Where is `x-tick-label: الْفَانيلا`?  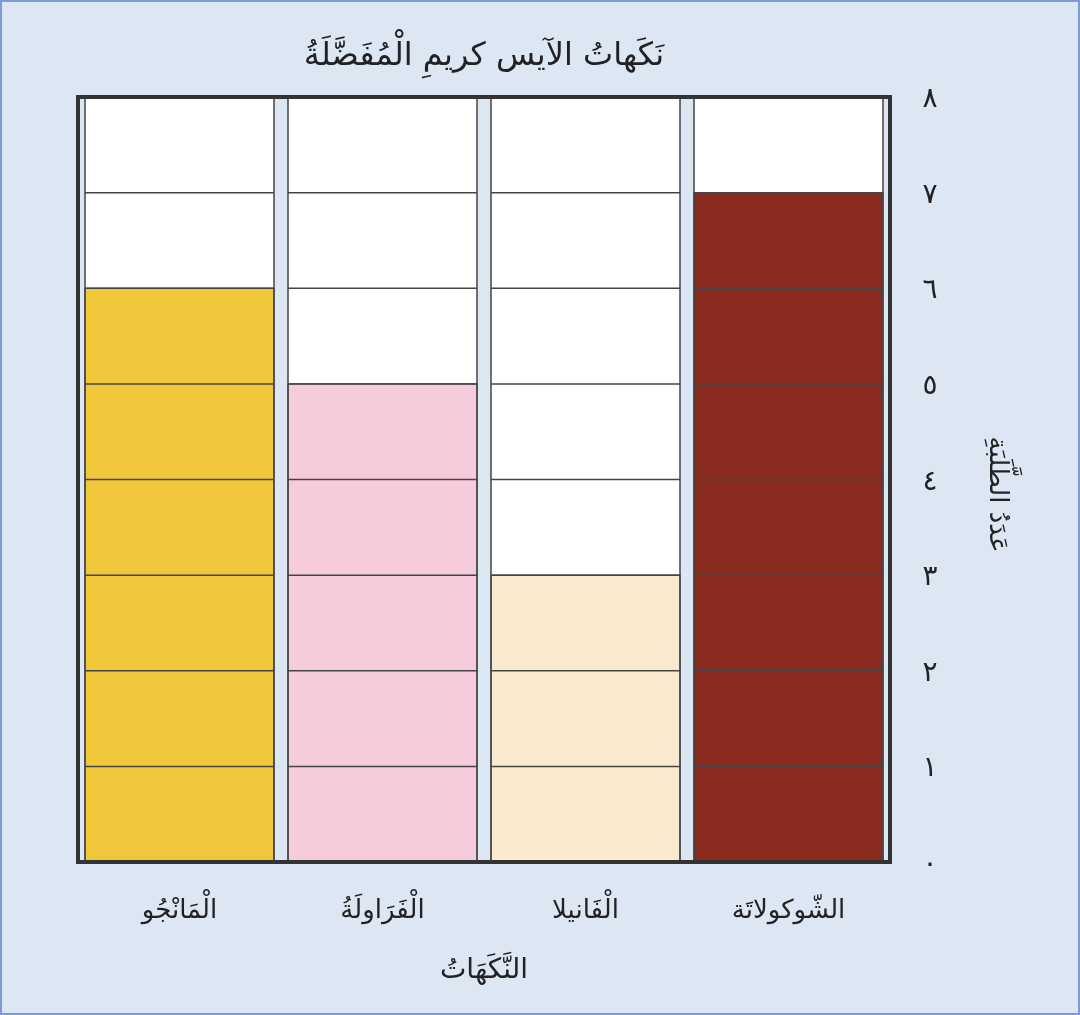
x-tick-label: الْفَانيلا is located at coordinates (585, 906).